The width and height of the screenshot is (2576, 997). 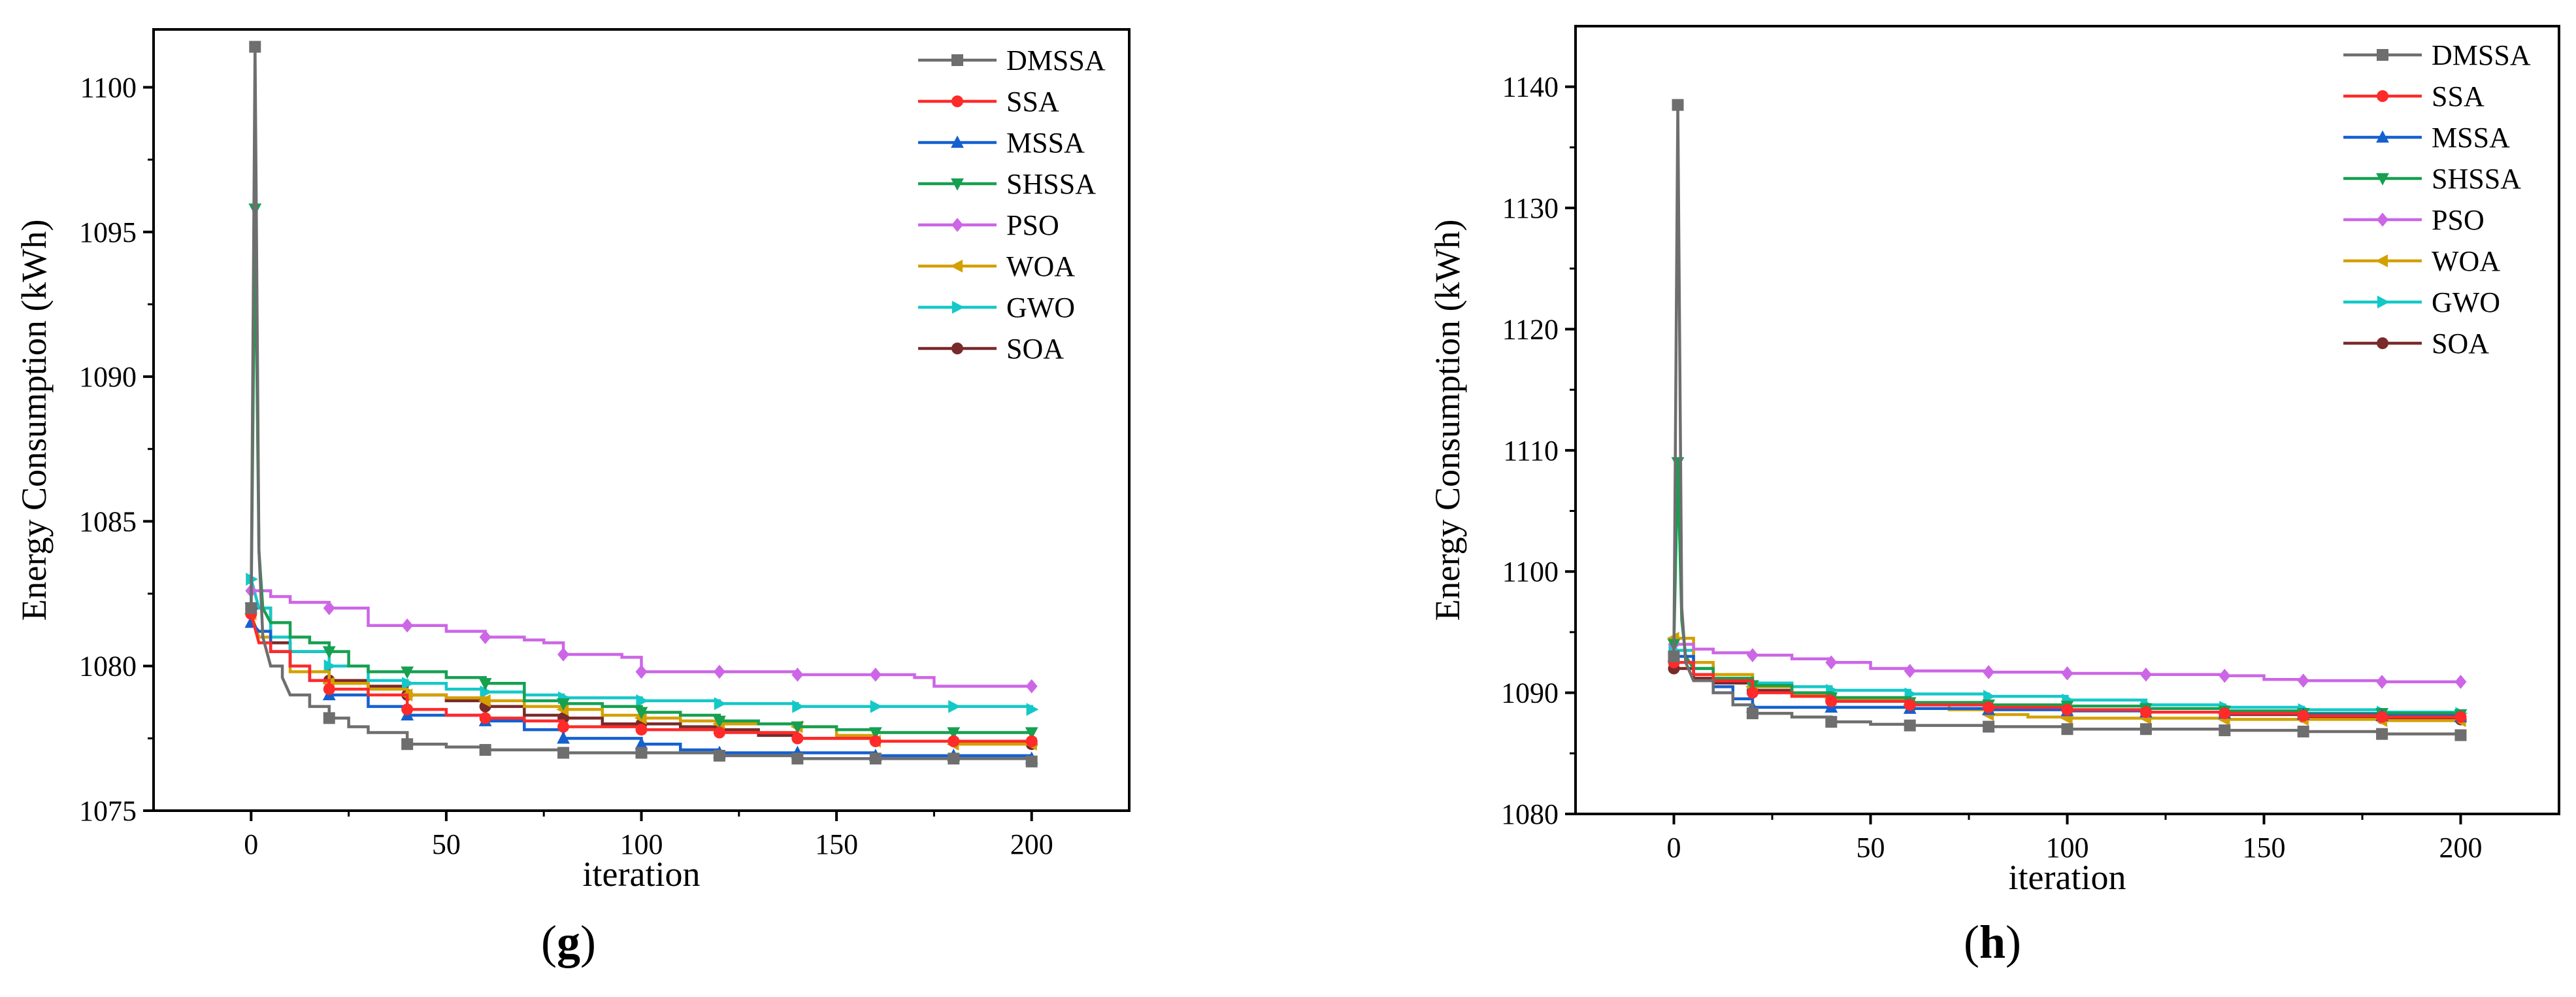 I want to click on x-axis-label-g: iteration, so click(x=642, y=874).